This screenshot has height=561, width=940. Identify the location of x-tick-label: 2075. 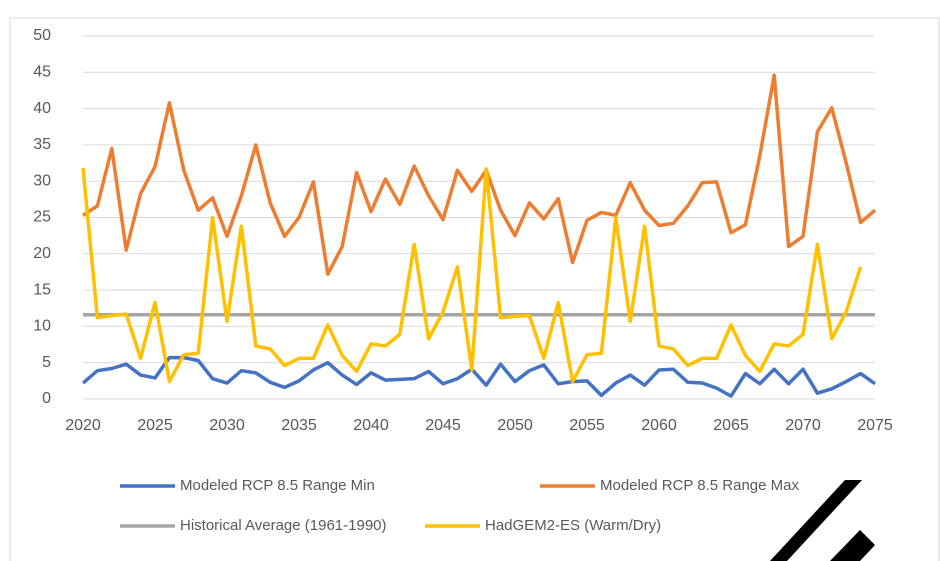
(875, 425).